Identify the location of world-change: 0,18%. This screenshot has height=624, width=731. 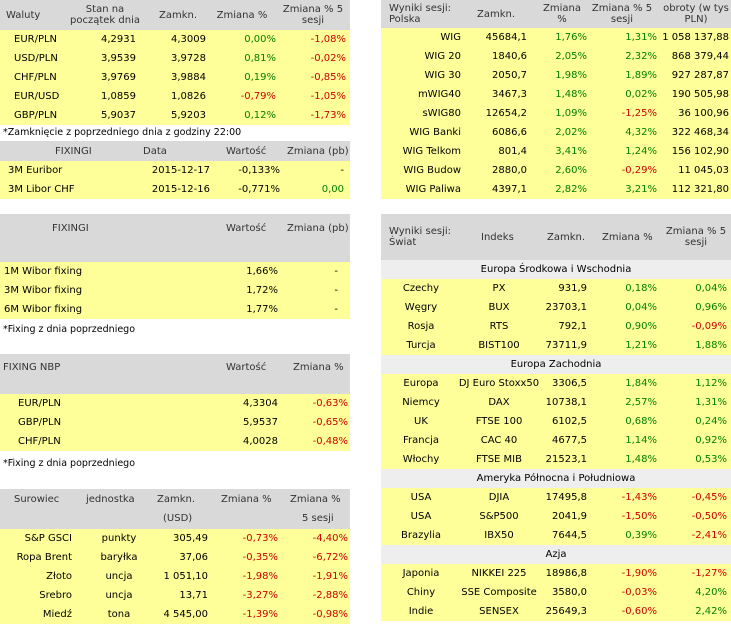
(641, 288).